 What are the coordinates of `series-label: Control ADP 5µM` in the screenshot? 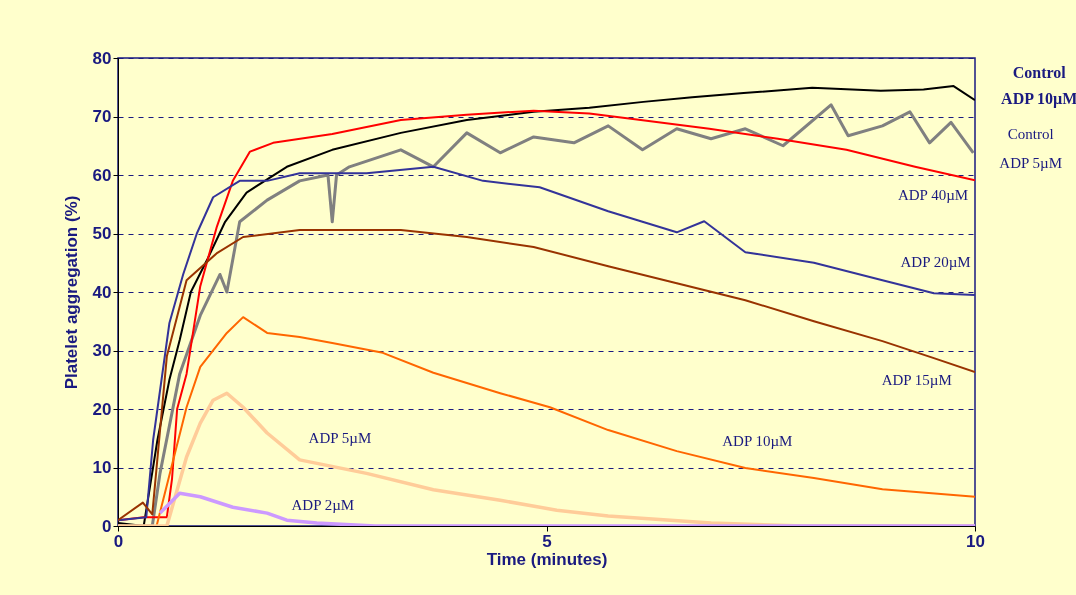 It's located at (1031, 149).